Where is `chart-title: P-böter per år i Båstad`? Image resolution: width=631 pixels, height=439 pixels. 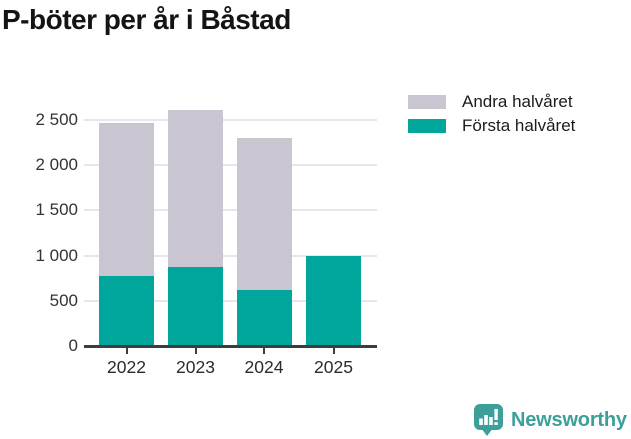 chart-title: P-böter per år i Båstad is located at coordinates (146, 19).